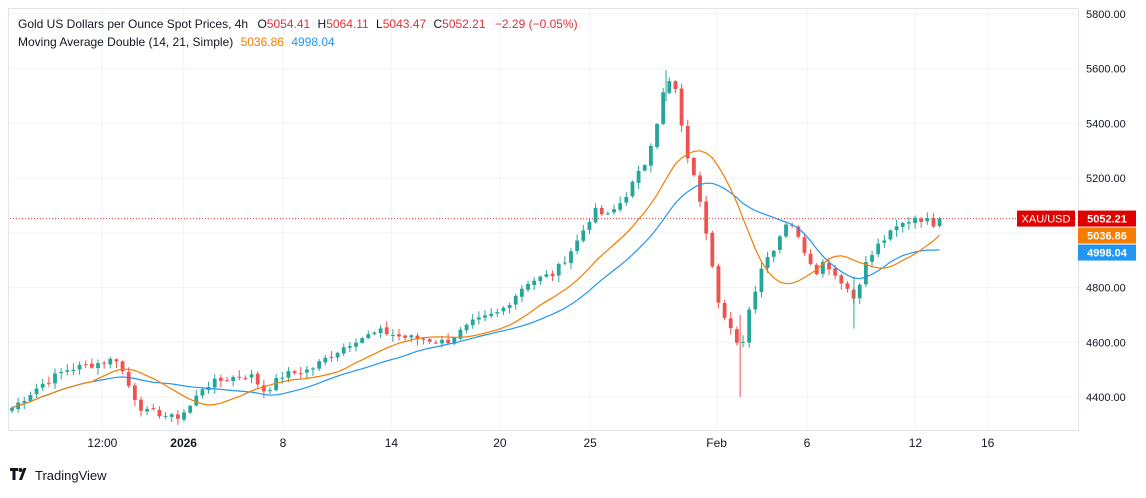  I want to click on y-tick-label: 5800.00, so click(1106, 15).